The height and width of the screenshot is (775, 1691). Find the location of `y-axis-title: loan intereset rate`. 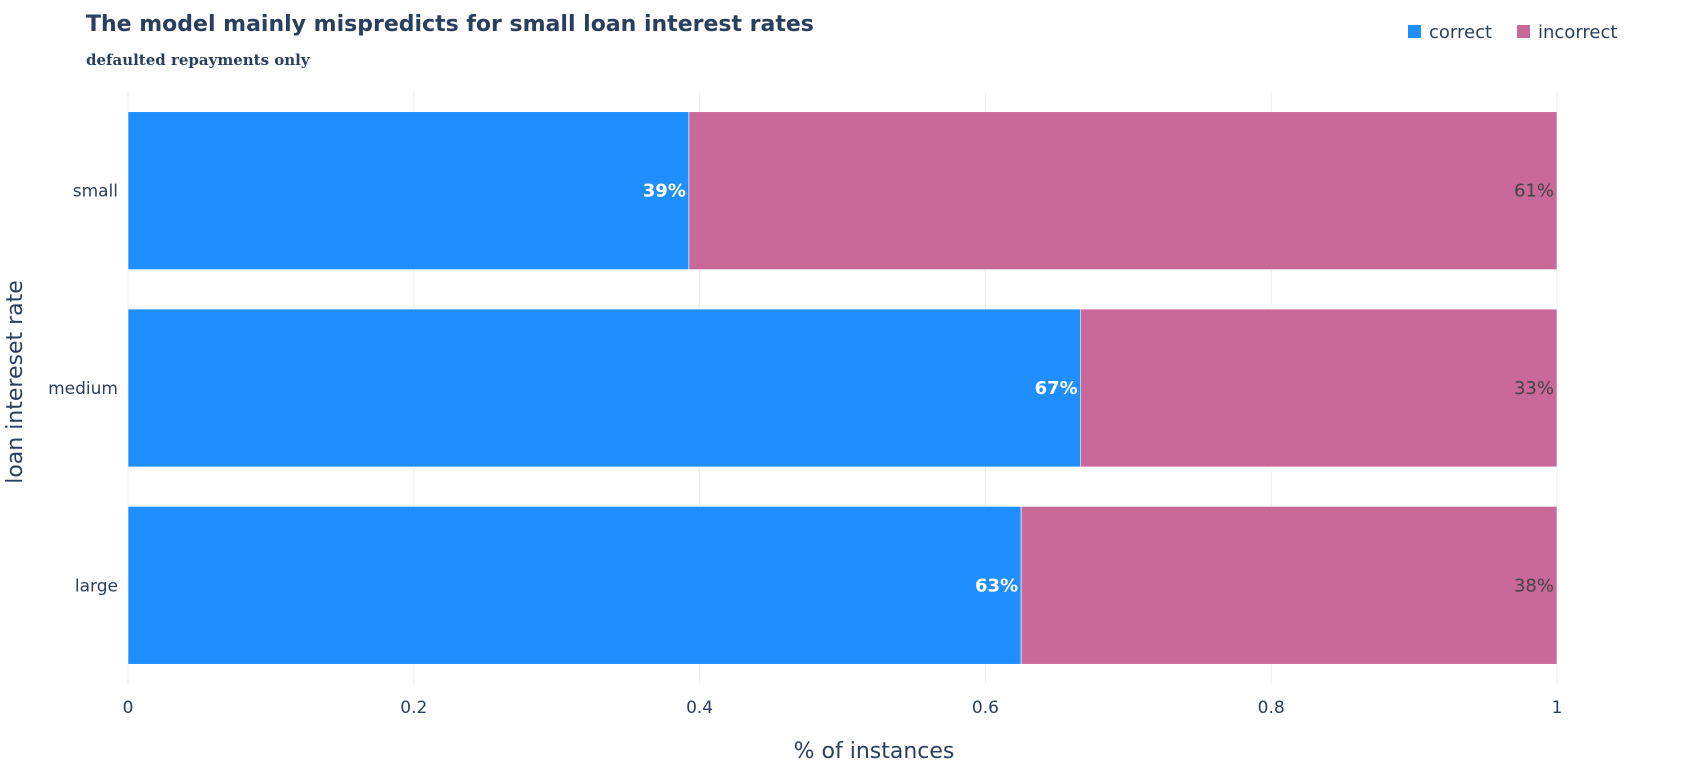

y-axis-title: loan intereset rate is located at coordinates (15, 382).